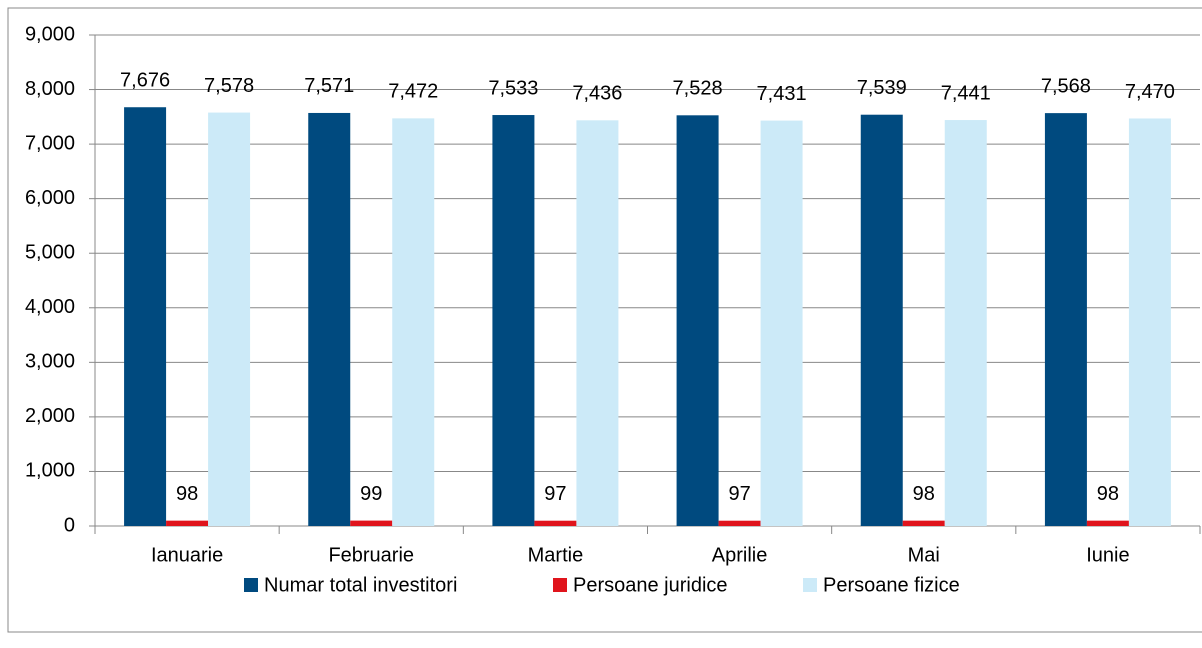  I want to click on data-label: 7,676, so click(145, 81).